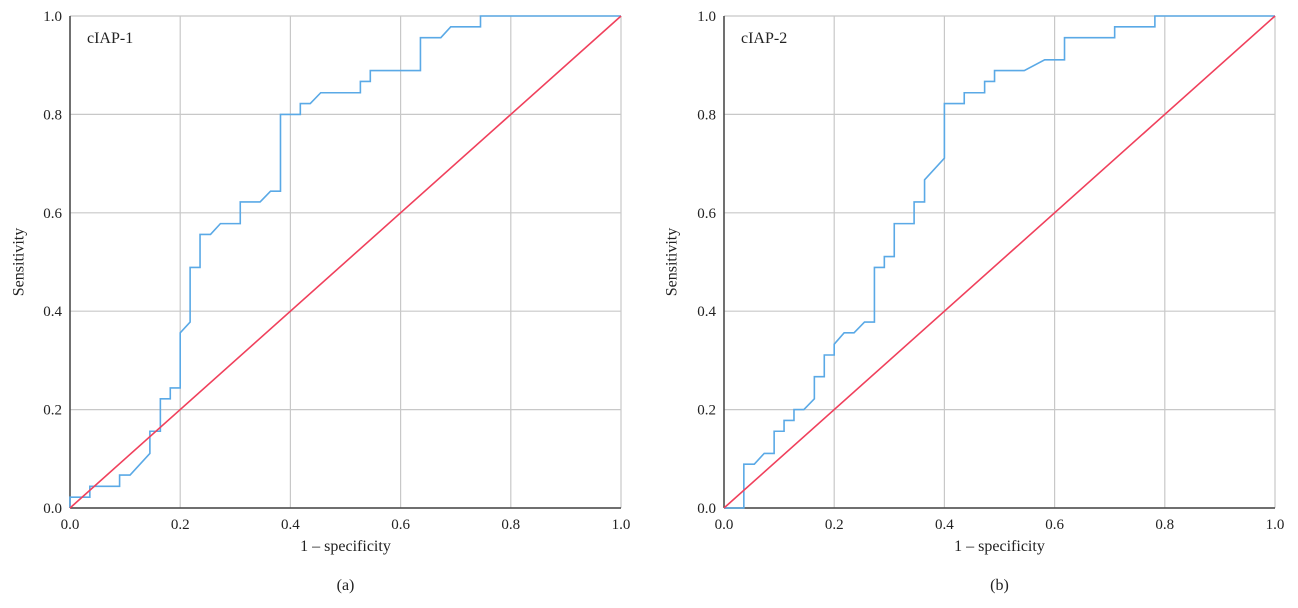 The width and height of the screenshot is (1298, 608). What do you see at coordinates (764, 38) in the screenshot?
I see `chart-inset-label: cIAP-2` at bounding box center [764, 38].